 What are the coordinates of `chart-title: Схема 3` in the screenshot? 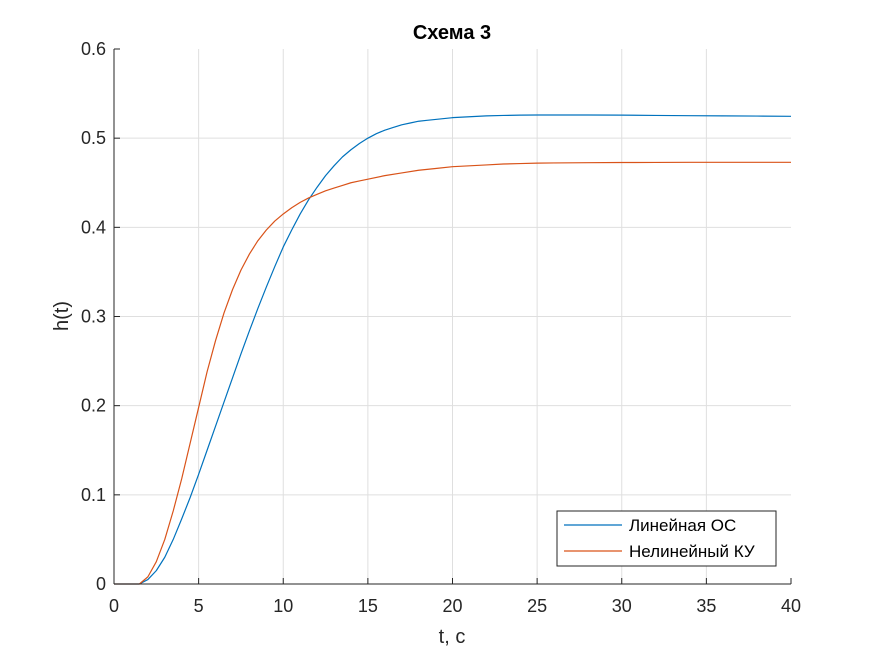 It's located at (452, 33).